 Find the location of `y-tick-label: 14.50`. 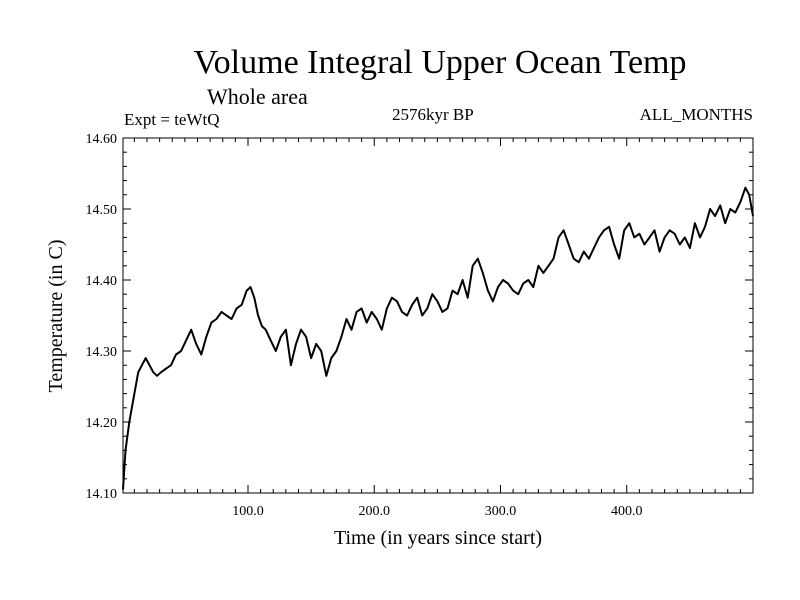

y-tick-label: 14.50 is located at coordinates (102, 210).